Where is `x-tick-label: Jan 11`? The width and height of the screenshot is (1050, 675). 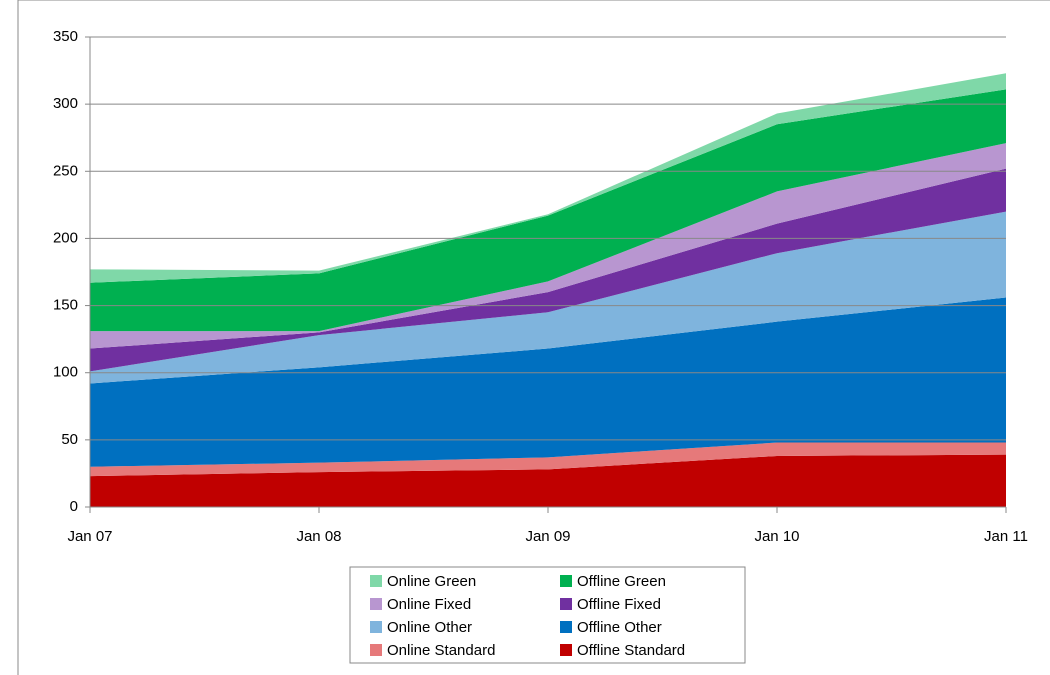
x-tick-label: Jan 11 is located at coordinates (1006, 536).